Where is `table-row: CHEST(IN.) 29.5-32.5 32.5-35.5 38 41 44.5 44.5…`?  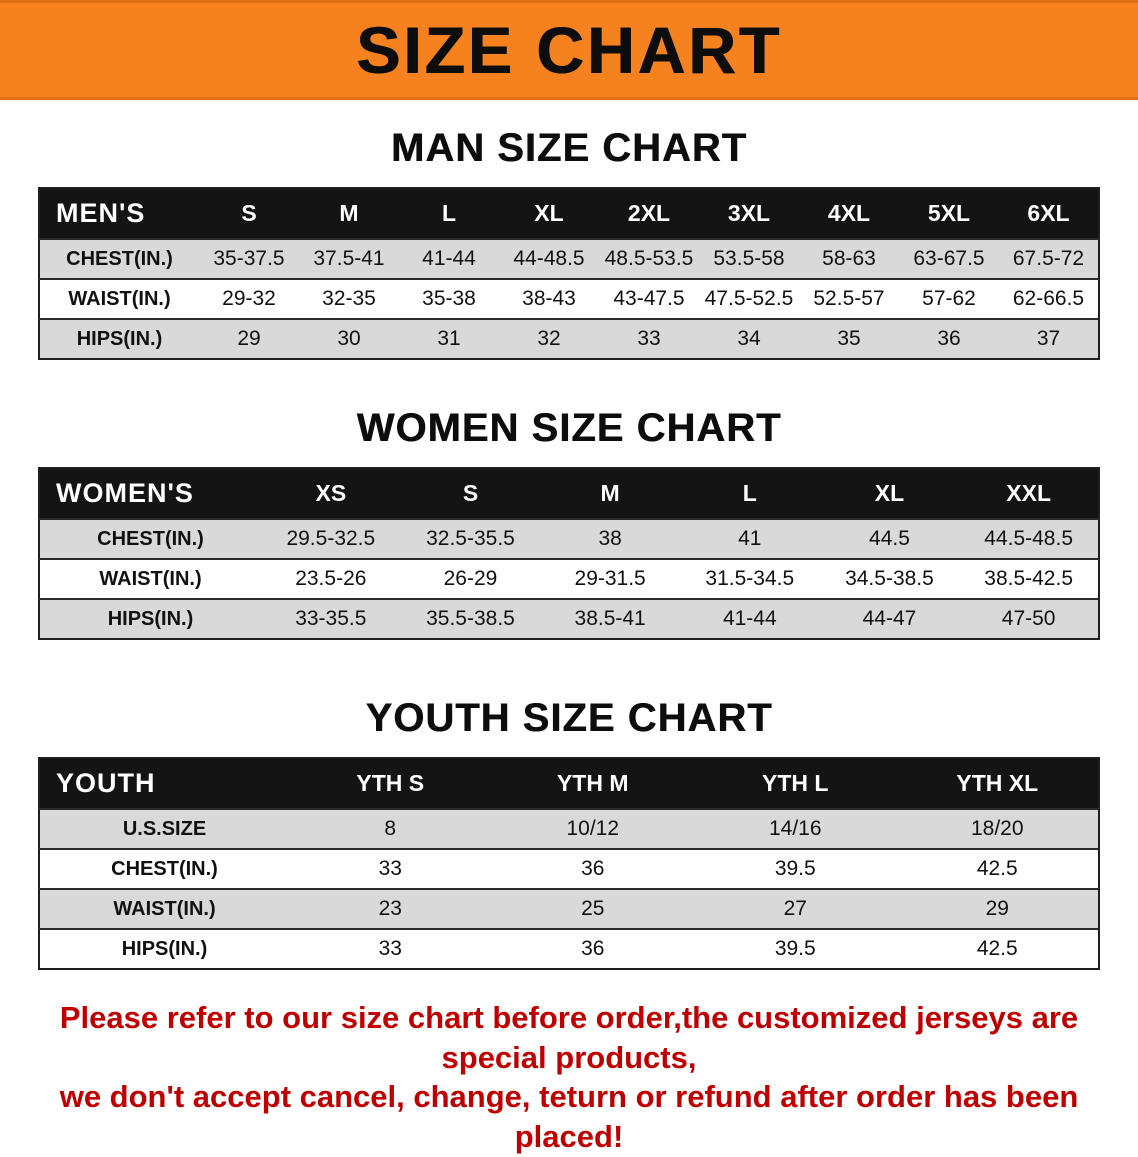 table-row: CHEST(IN.) 29.5-32.5 32.5-35.5 38 41 44.5 44.5… is located at coordinates (569, 539).